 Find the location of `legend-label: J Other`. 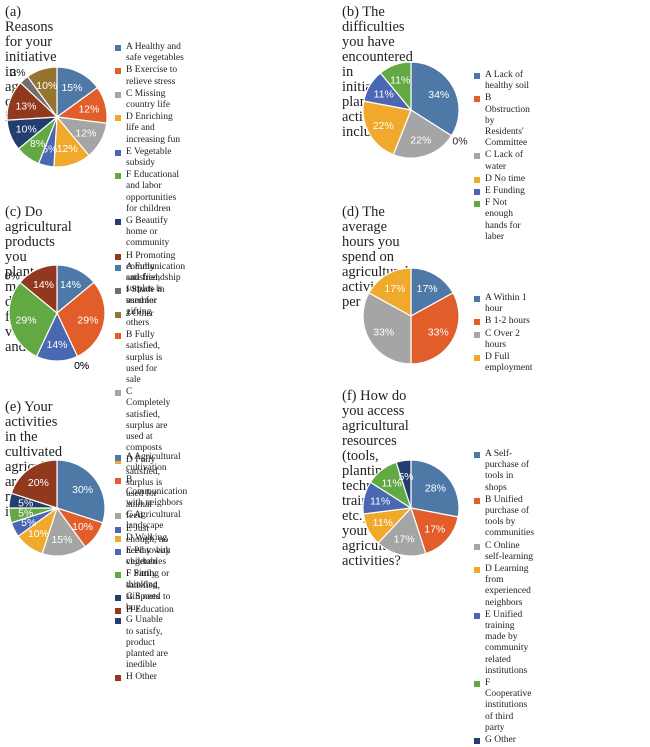

legend-label: J Other is located at coordinates (140, 313).